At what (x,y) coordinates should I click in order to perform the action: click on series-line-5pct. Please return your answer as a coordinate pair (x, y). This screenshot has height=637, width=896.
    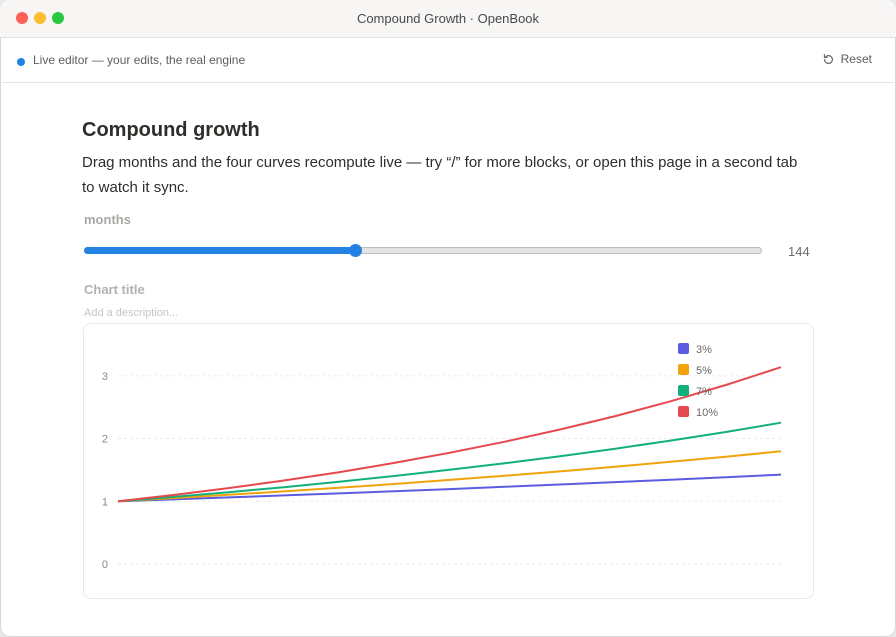
    Looking at the image, I should click on (449, 476).